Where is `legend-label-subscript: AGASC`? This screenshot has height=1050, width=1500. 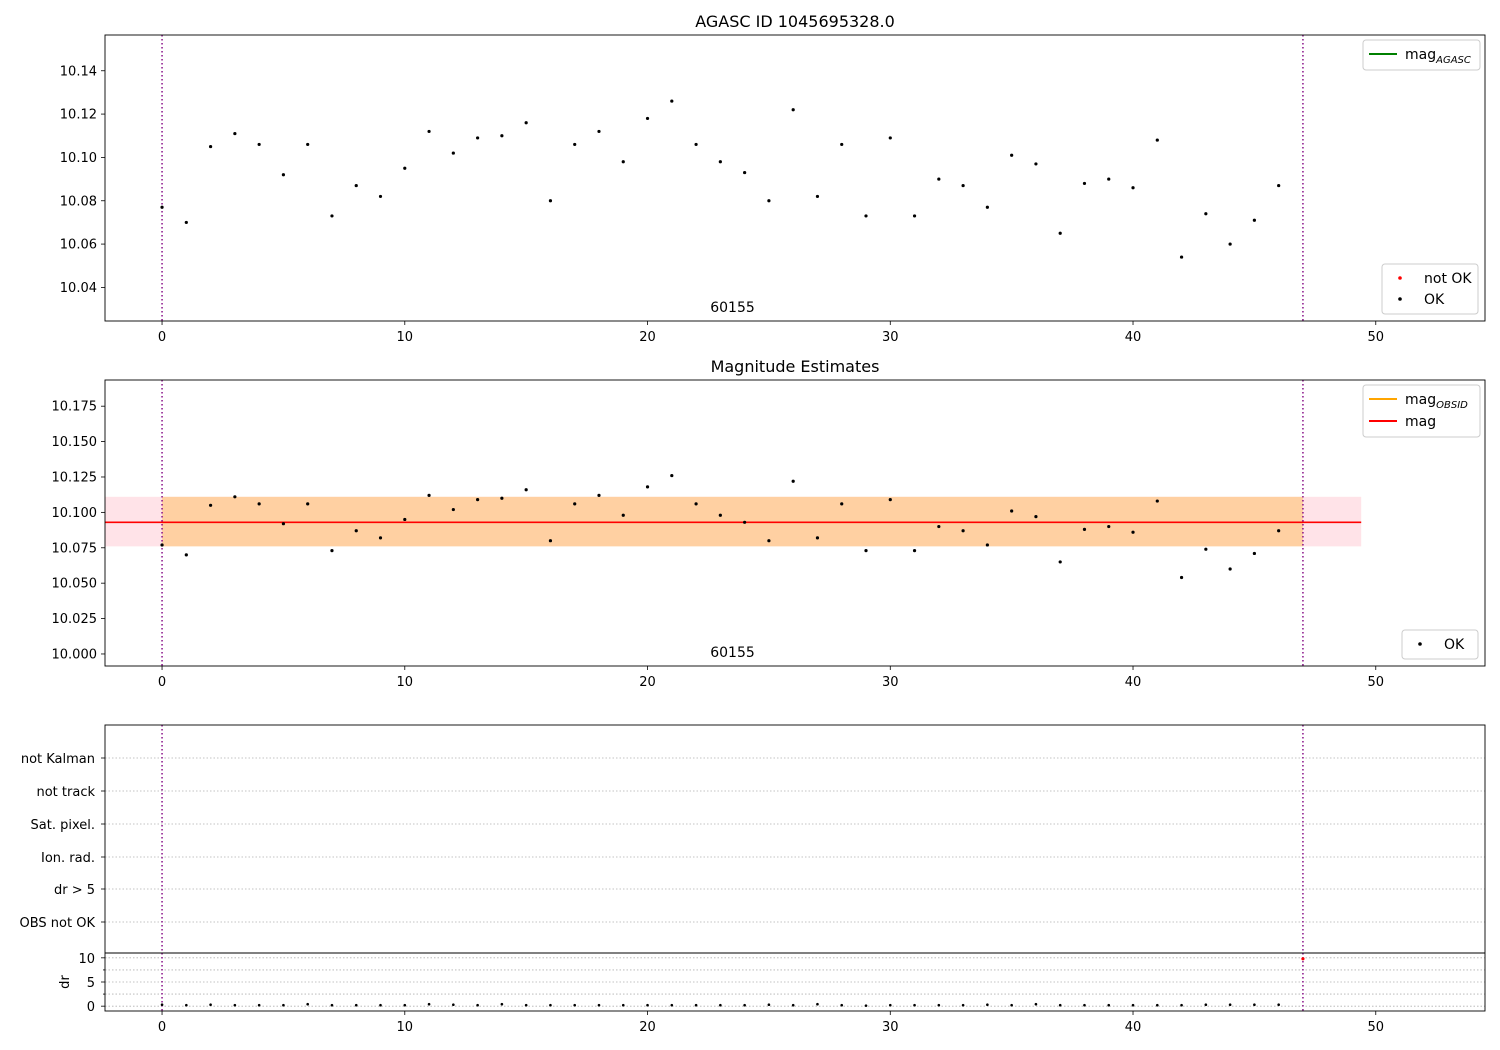
legend-label-subscript: AGASC is located at coordinates (1453, 60).